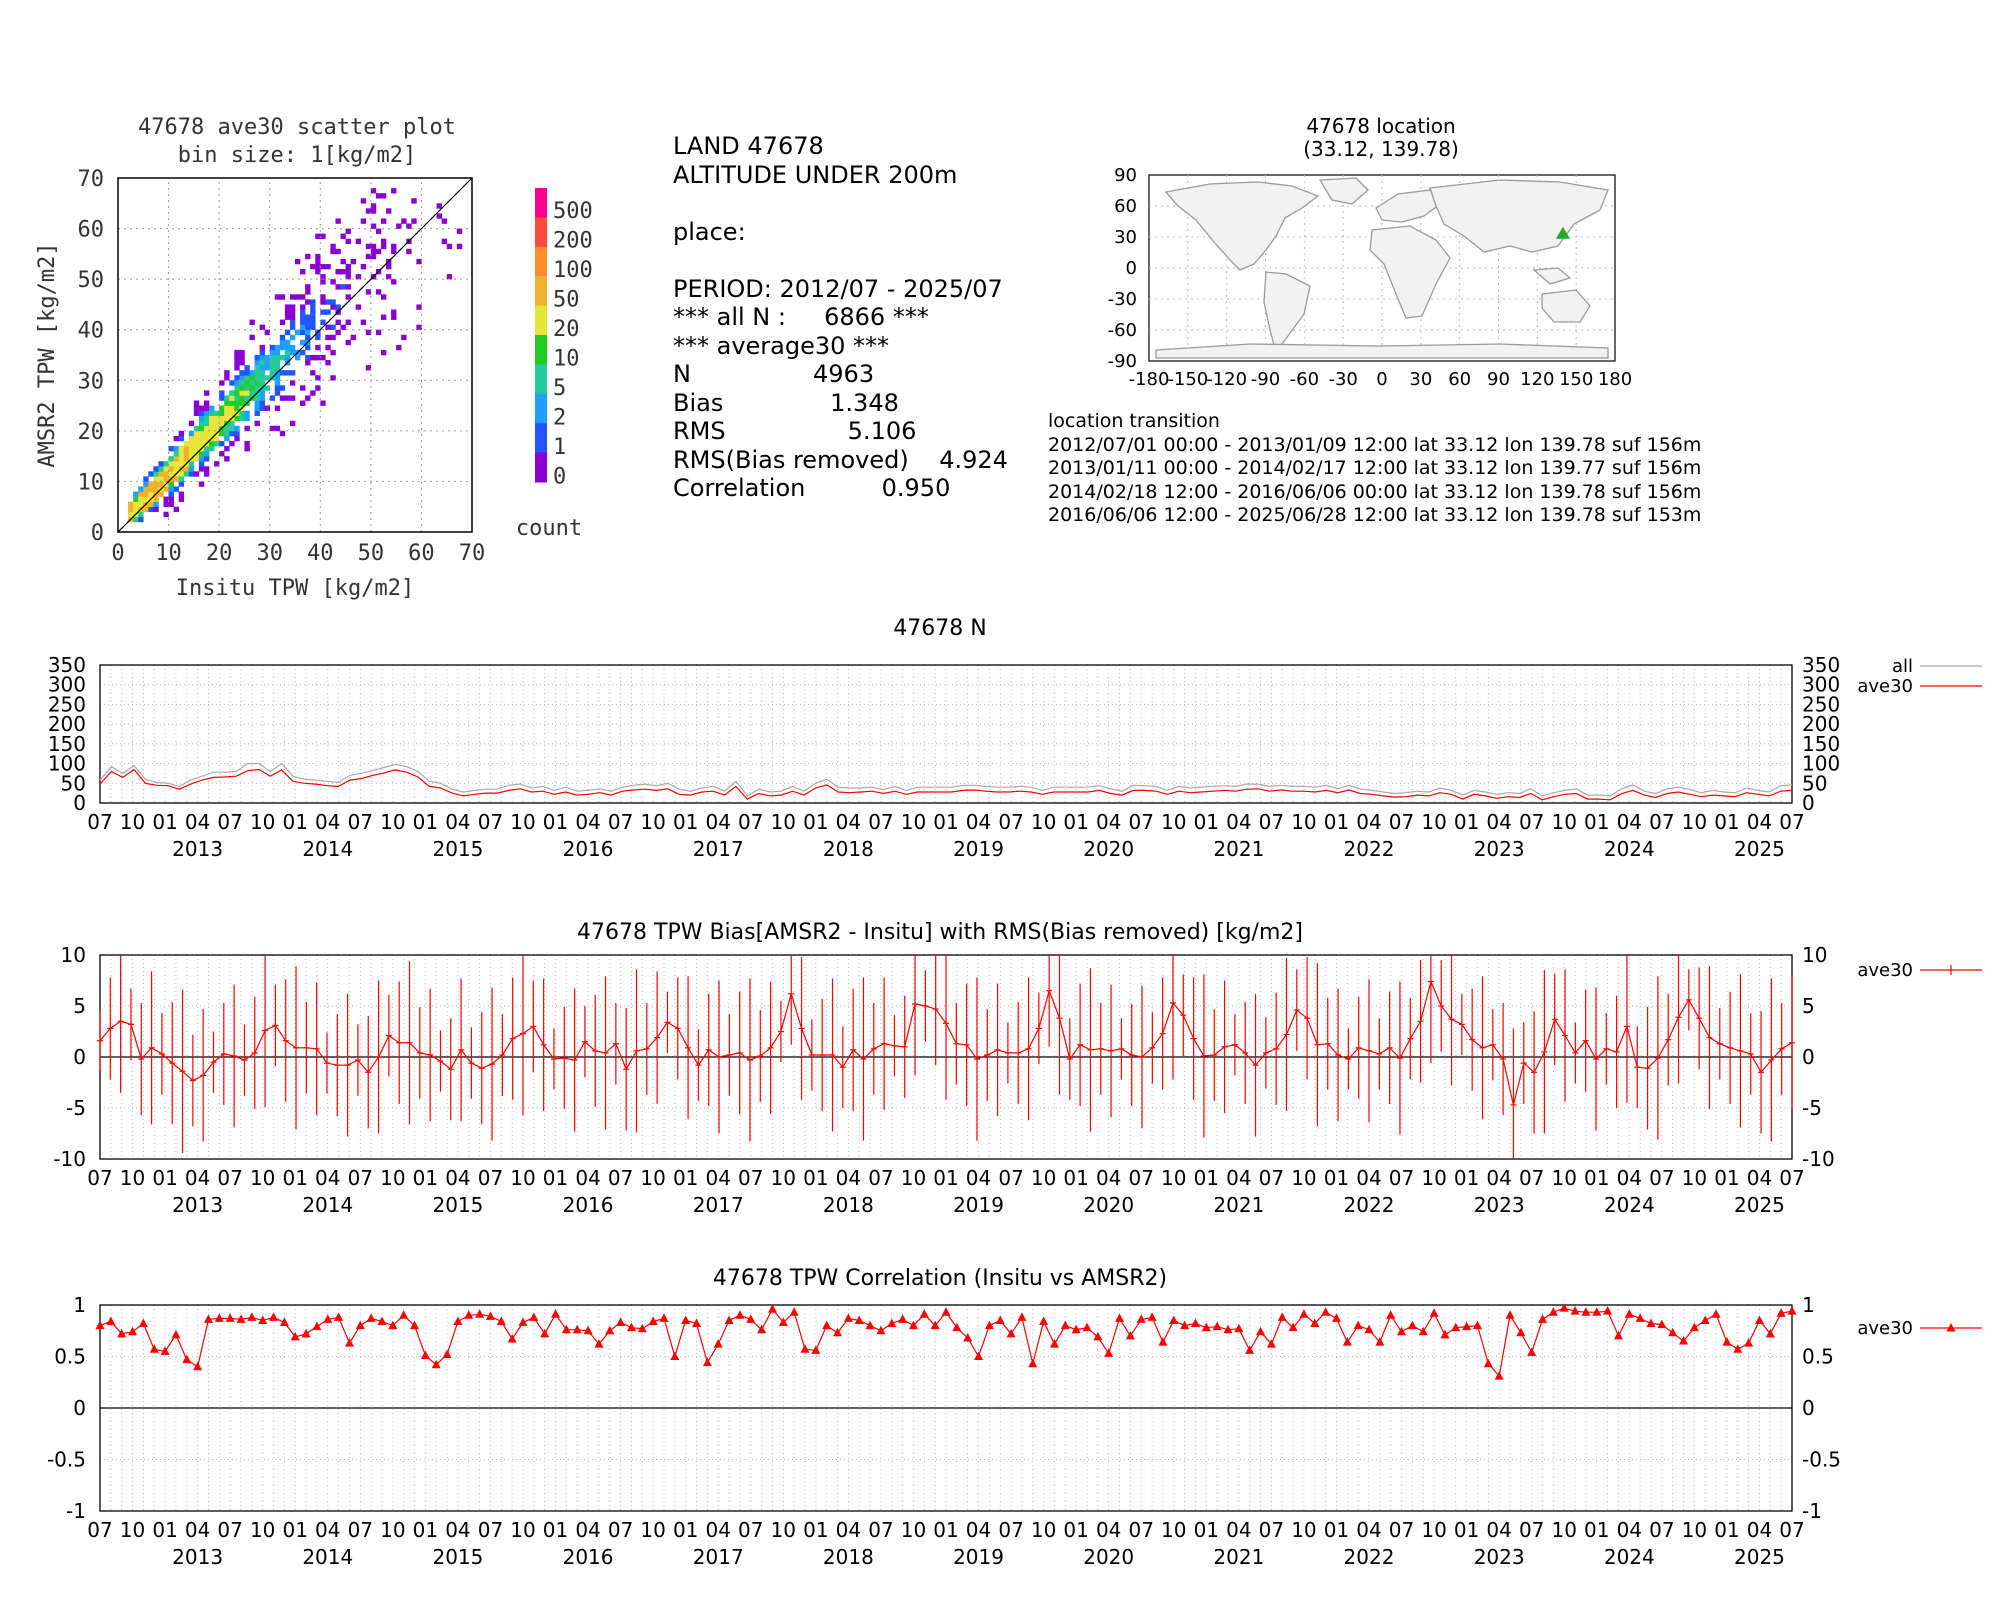  I want to click on scatter-ytick-label: 20, so click(91, 432).